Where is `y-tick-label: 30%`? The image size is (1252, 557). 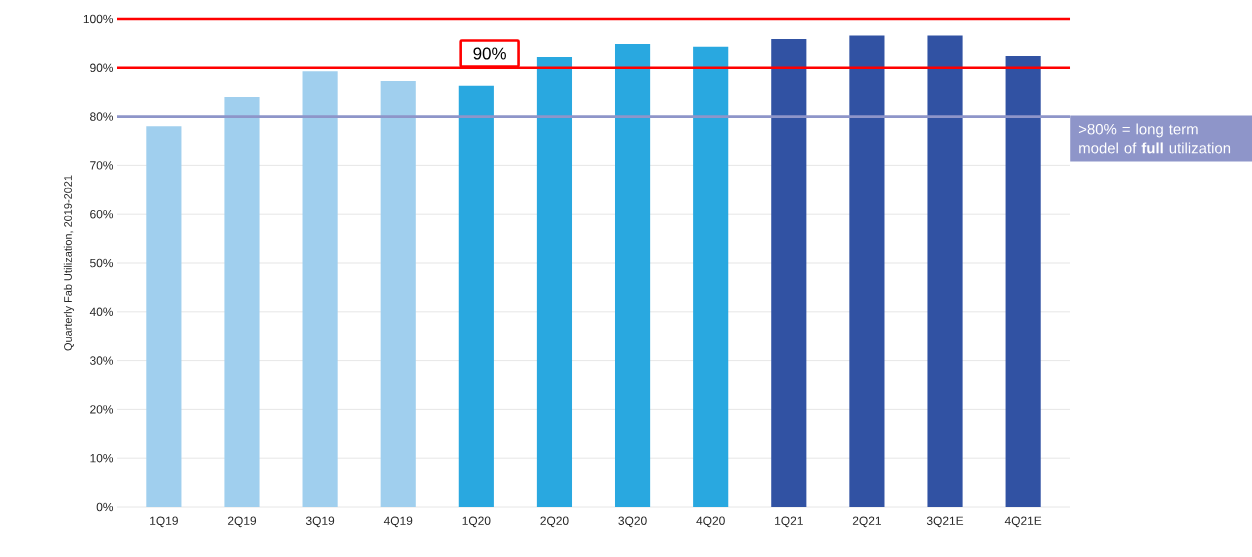
y-tick-label: 30% is located at coordinates (102, 360).